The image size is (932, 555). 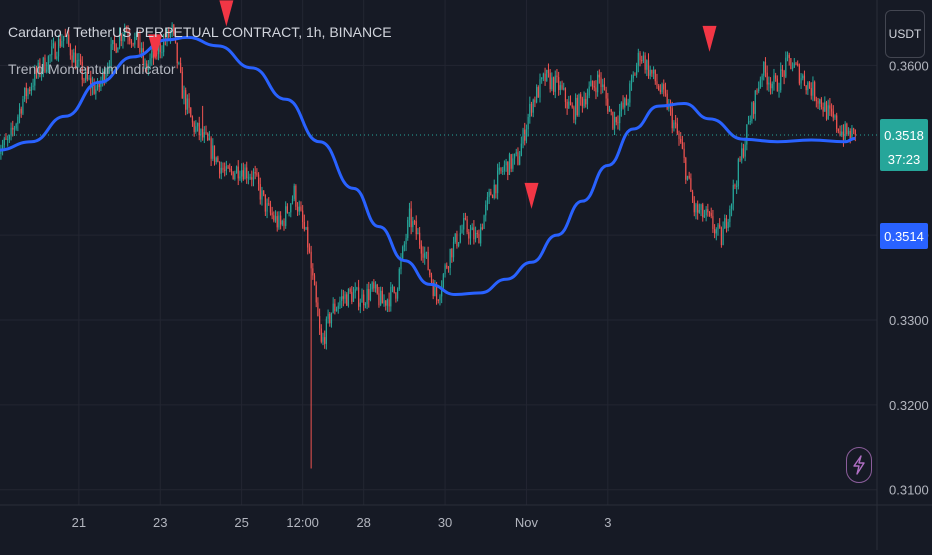 What do you see at coordinates (905, 34) in the screenshot?
I see `currency-button: USDT` at bounding box center [905, 34].